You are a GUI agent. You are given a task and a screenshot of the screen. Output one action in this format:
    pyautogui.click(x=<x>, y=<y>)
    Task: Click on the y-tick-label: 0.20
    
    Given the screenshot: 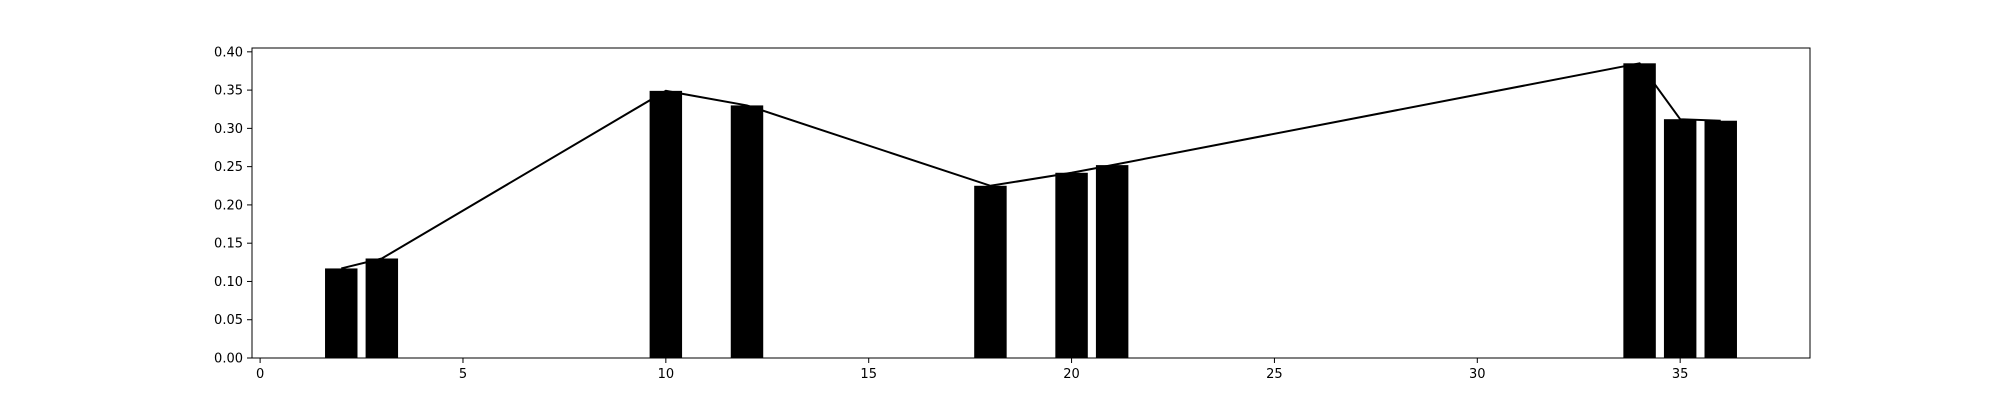 What is the action you would take?
    pyautogui.click(x=228, y=205)
    